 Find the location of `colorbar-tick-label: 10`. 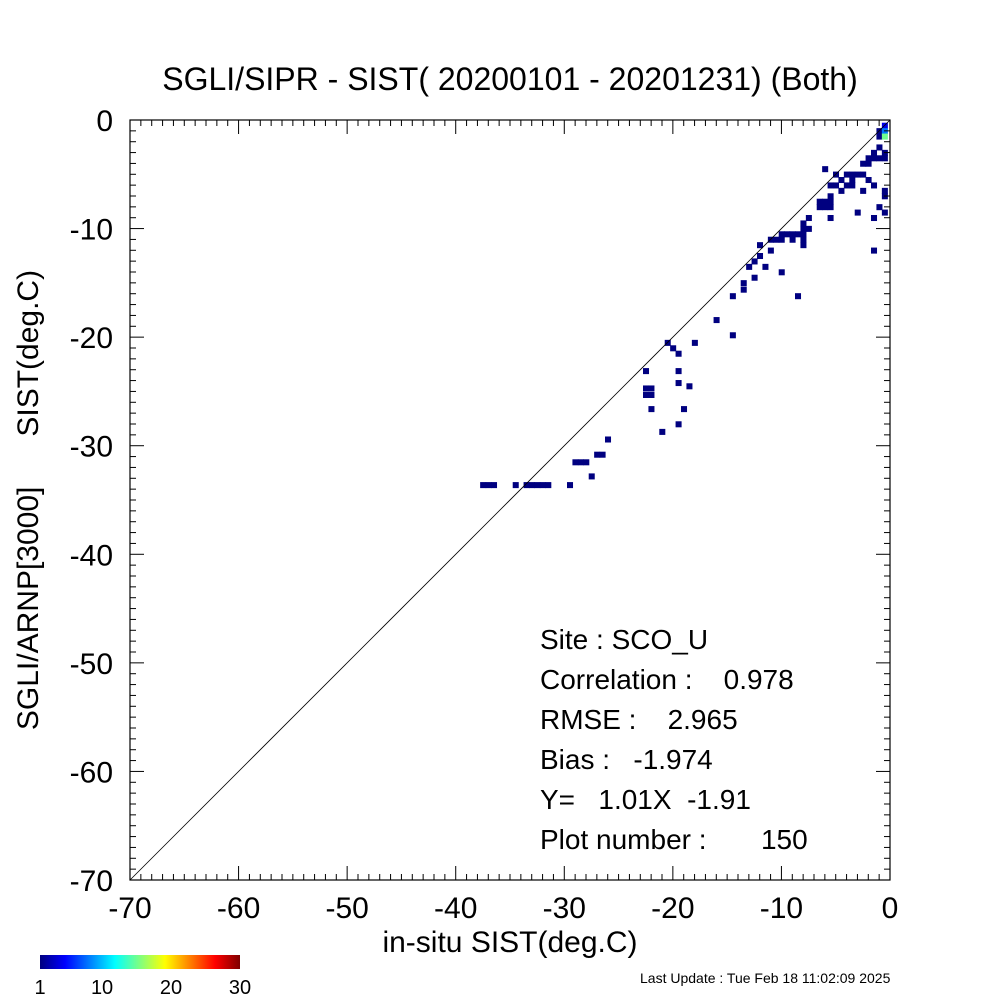

colorbar-tick-label: 10 is located at coordinates (102, 988).